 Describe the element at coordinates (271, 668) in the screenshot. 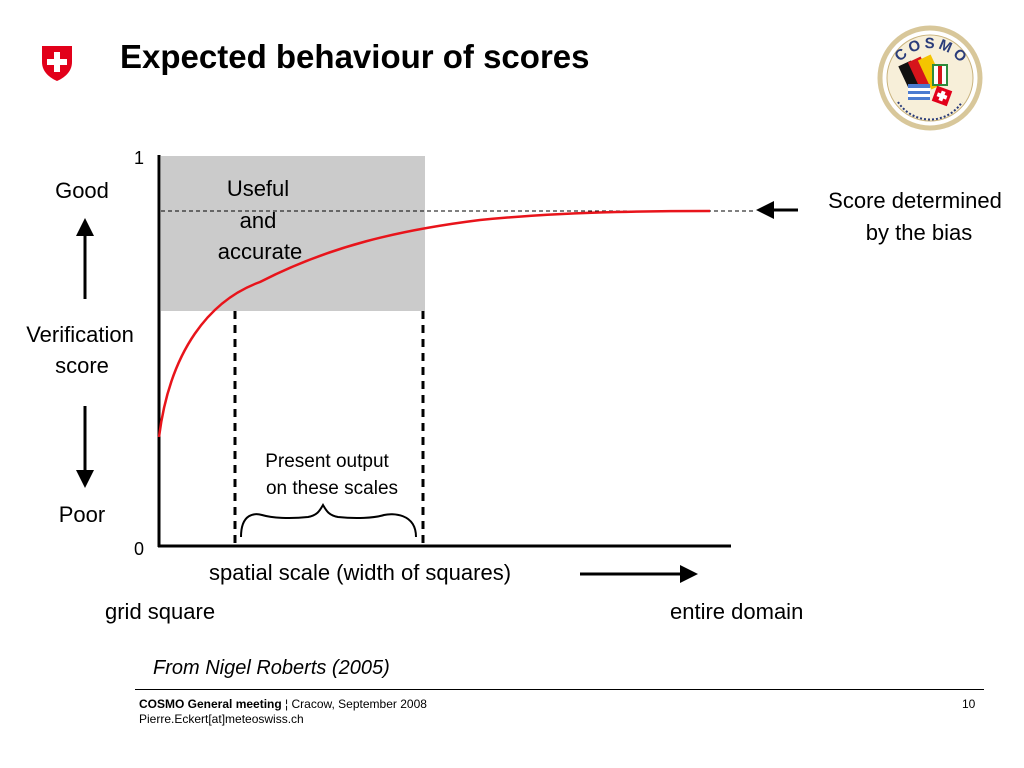

I see `source-credit: From Nigel Roberts (2005)` at that location.